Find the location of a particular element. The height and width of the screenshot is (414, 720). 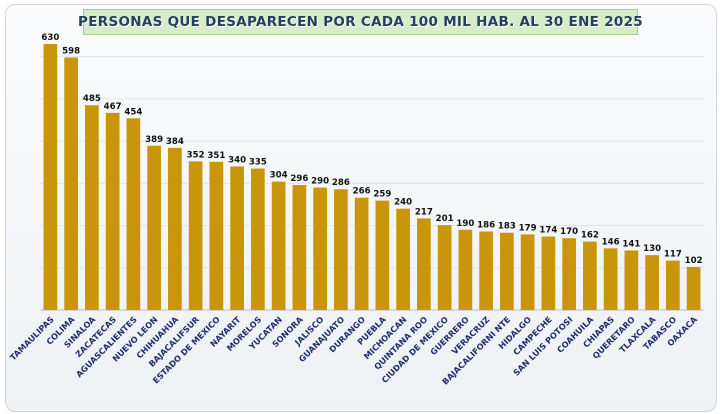

value-label: 240 is located at coordinates (403, 203).